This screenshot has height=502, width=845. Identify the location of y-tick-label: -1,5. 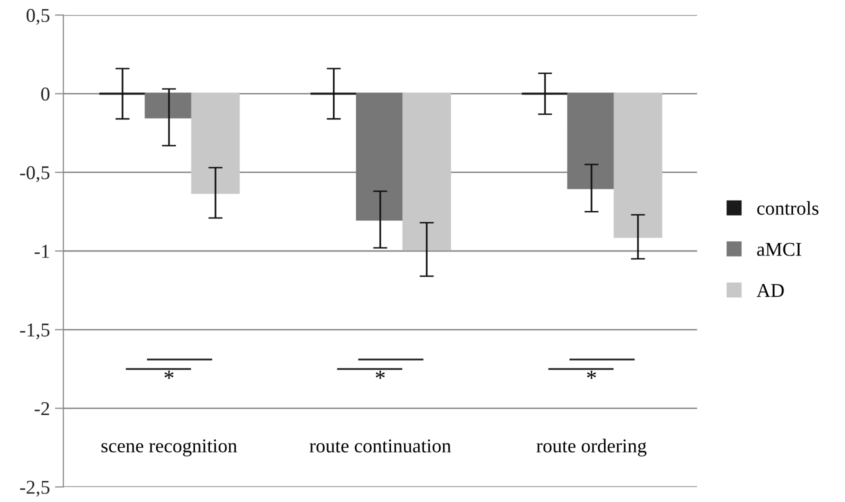
(35, 332).